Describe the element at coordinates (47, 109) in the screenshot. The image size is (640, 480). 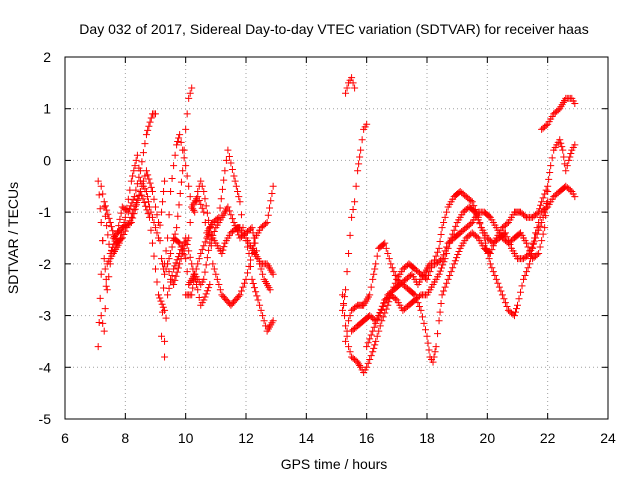
I see `y-tick-label: 1` at that location.